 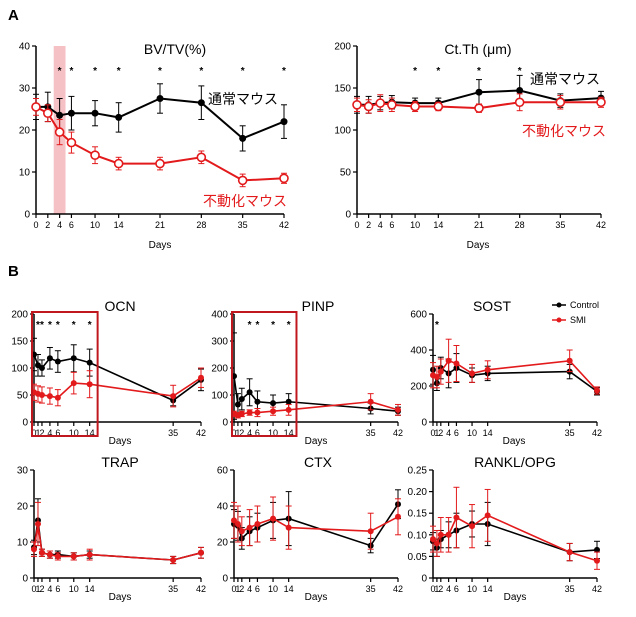 I want to click on y-tick-label: 0.15, so click(x=418, y=514).